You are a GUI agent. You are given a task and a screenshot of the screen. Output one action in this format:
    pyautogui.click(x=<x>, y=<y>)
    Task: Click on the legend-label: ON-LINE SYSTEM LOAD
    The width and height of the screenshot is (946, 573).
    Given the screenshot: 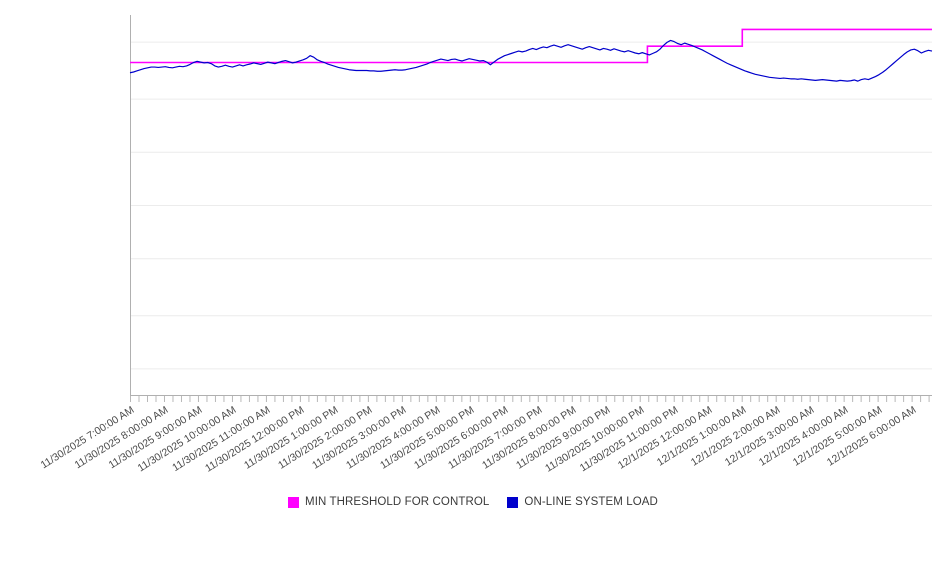 What is the action you would take?
    pyautogui.click(x=591, y=502)
    